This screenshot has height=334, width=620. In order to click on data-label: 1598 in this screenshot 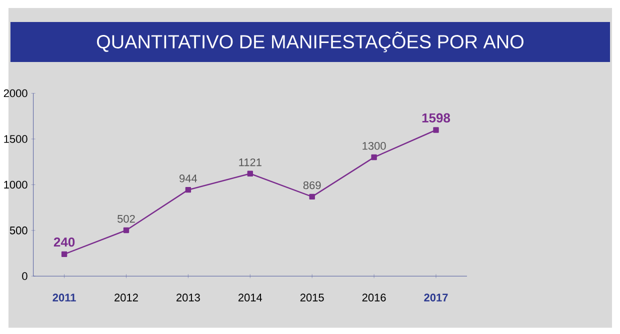, I will do `click(436, 118)`.